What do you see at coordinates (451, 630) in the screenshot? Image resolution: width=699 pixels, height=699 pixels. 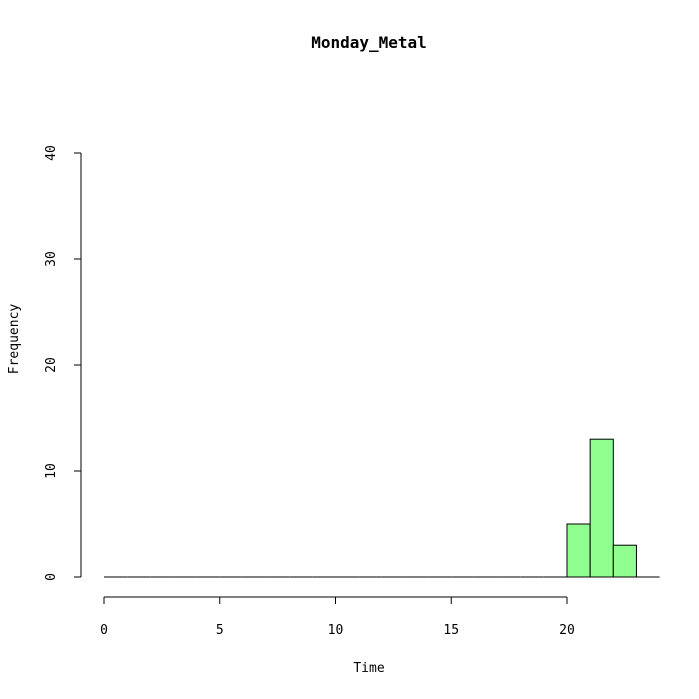 I see `x-tick-label: 15` at bounding box center [451, 630].